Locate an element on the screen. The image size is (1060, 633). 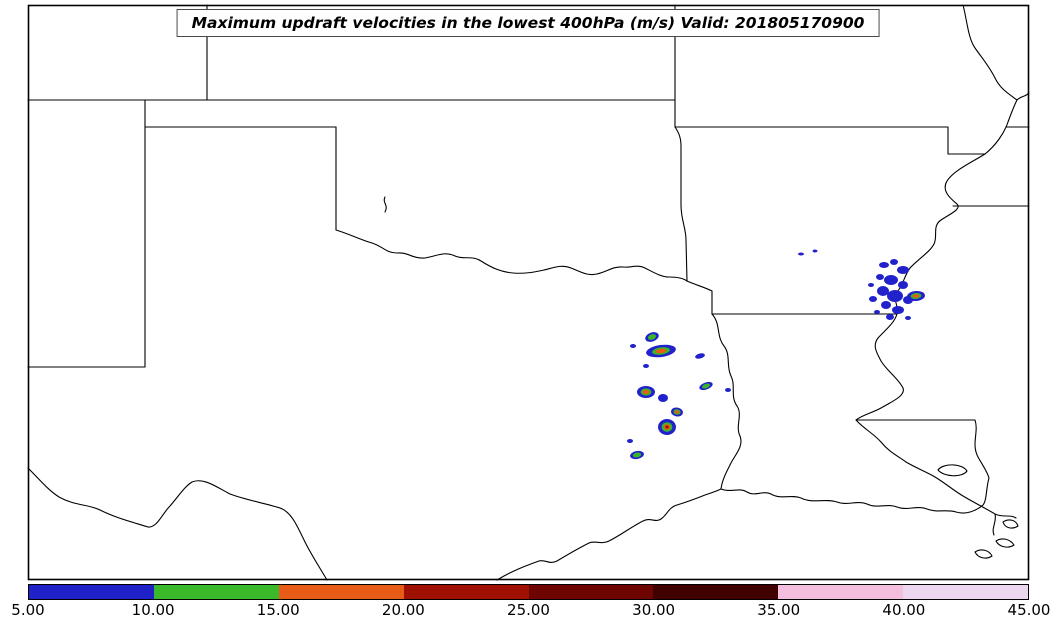
border-arkansas-missouri-bootheel is located at coordinates (830, 140).